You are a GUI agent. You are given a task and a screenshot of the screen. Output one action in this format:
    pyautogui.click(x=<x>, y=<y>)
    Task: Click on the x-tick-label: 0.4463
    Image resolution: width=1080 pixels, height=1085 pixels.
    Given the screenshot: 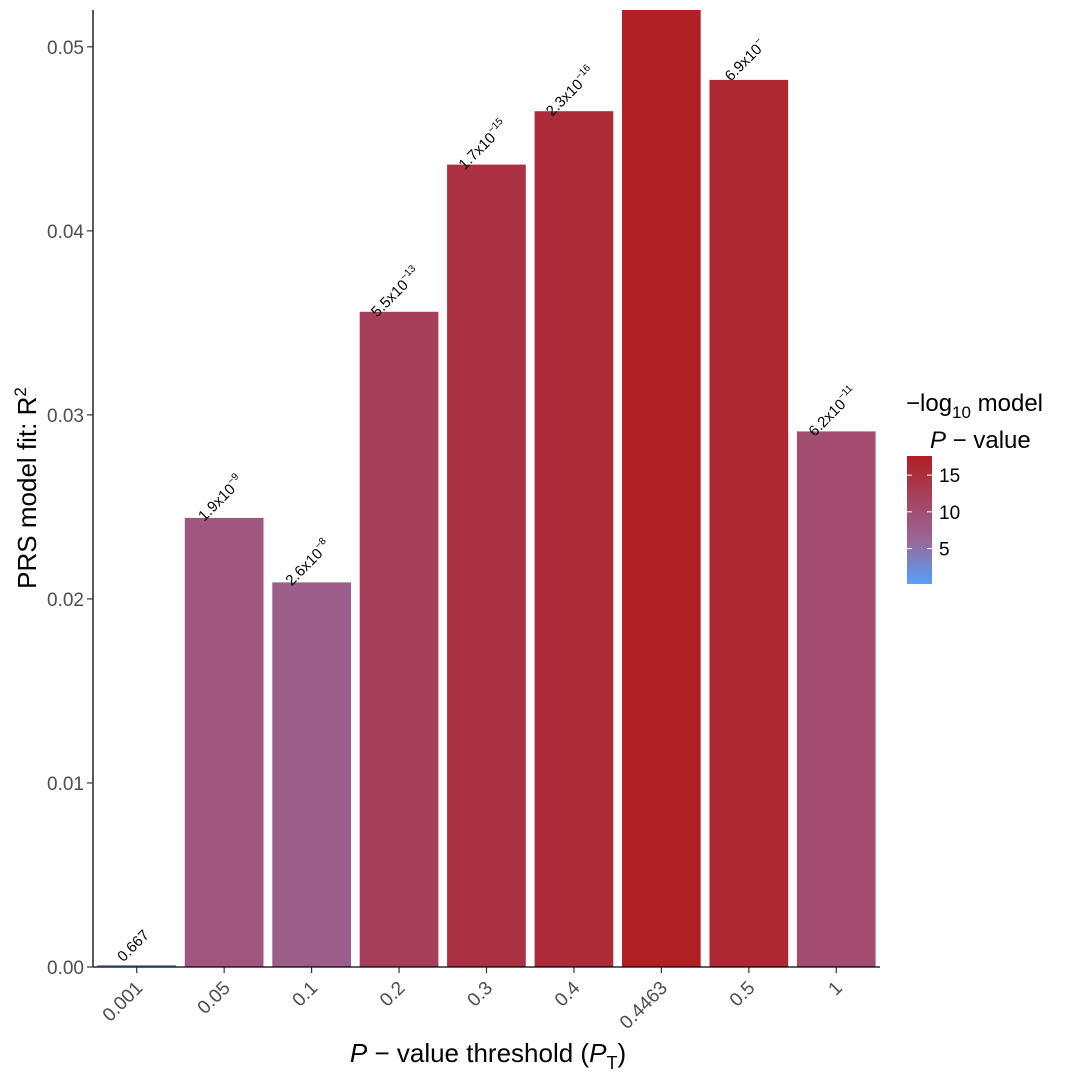 What is the action you would take?
    pyautogui.click(x=644, y=1006)
    